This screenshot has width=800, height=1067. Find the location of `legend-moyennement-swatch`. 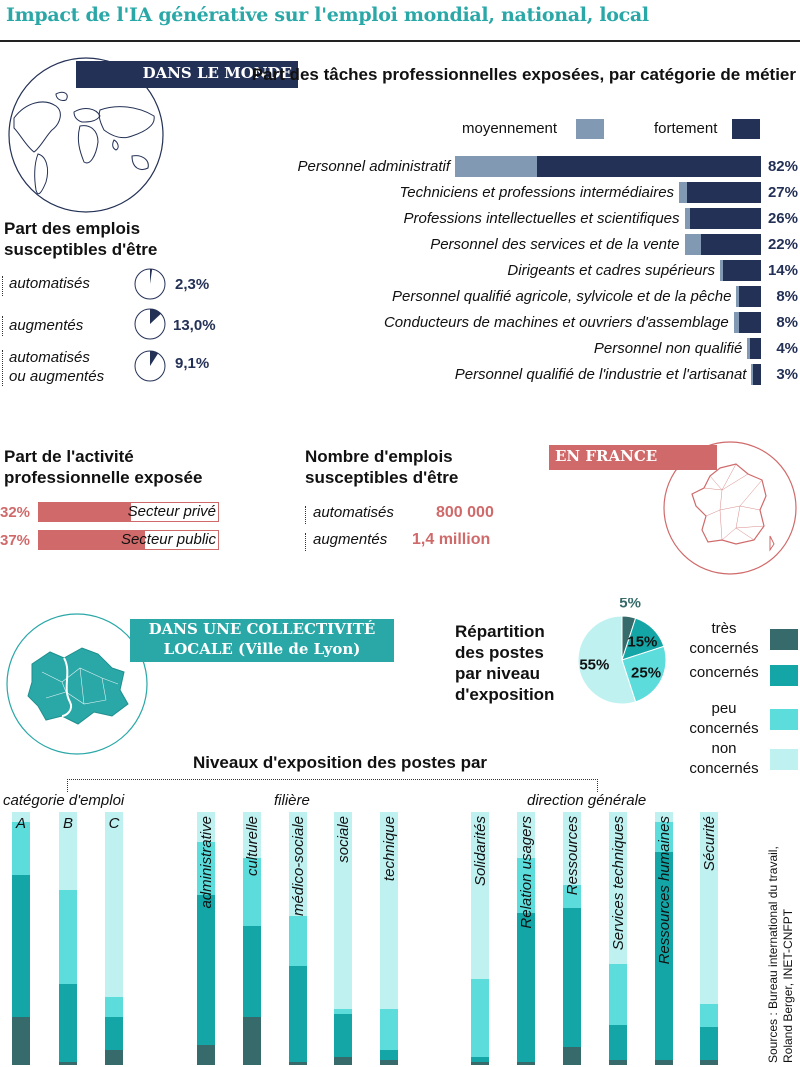

legend-moyennement-swatch is located at coordinates (590, 129).